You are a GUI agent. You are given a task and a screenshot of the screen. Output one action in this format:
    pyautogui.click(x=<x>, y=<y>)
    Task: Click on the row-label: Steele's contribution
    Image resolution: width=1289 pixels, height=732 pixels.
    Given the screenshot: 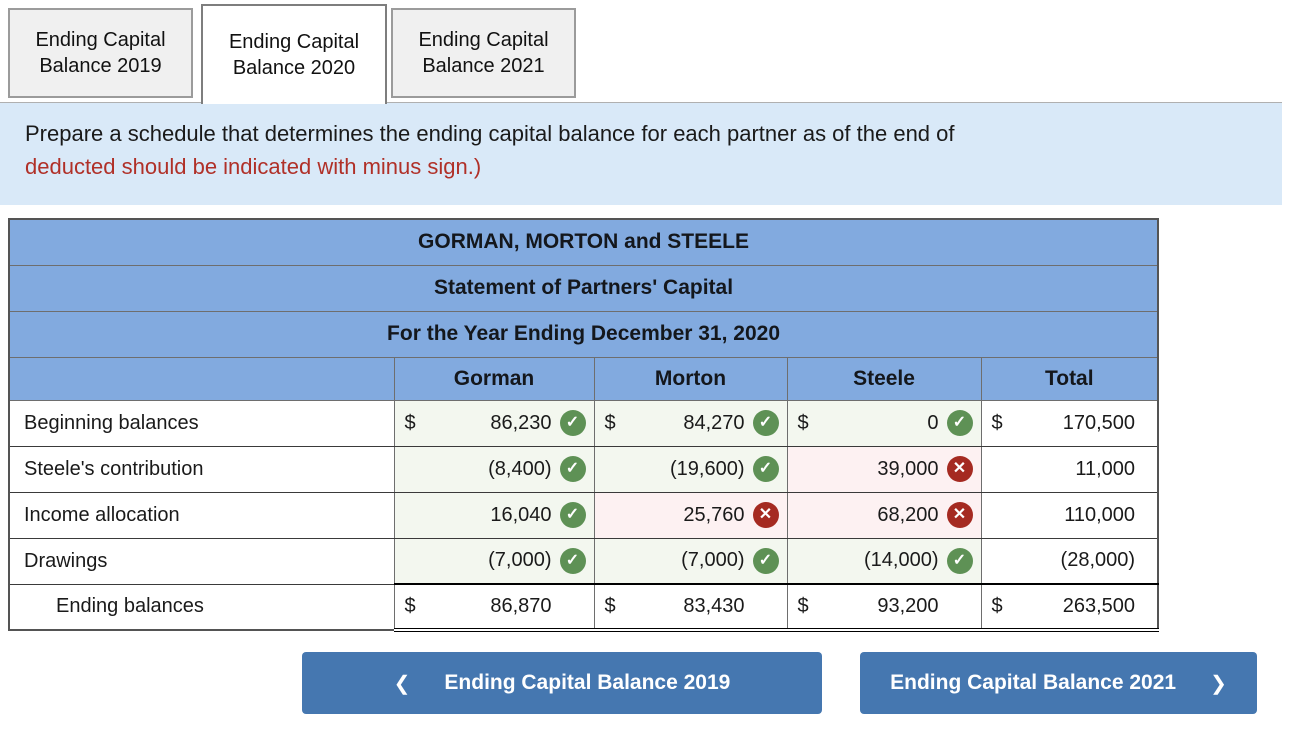 What is the action you would take?
    pyautogui.click(x=201, y=469)
    